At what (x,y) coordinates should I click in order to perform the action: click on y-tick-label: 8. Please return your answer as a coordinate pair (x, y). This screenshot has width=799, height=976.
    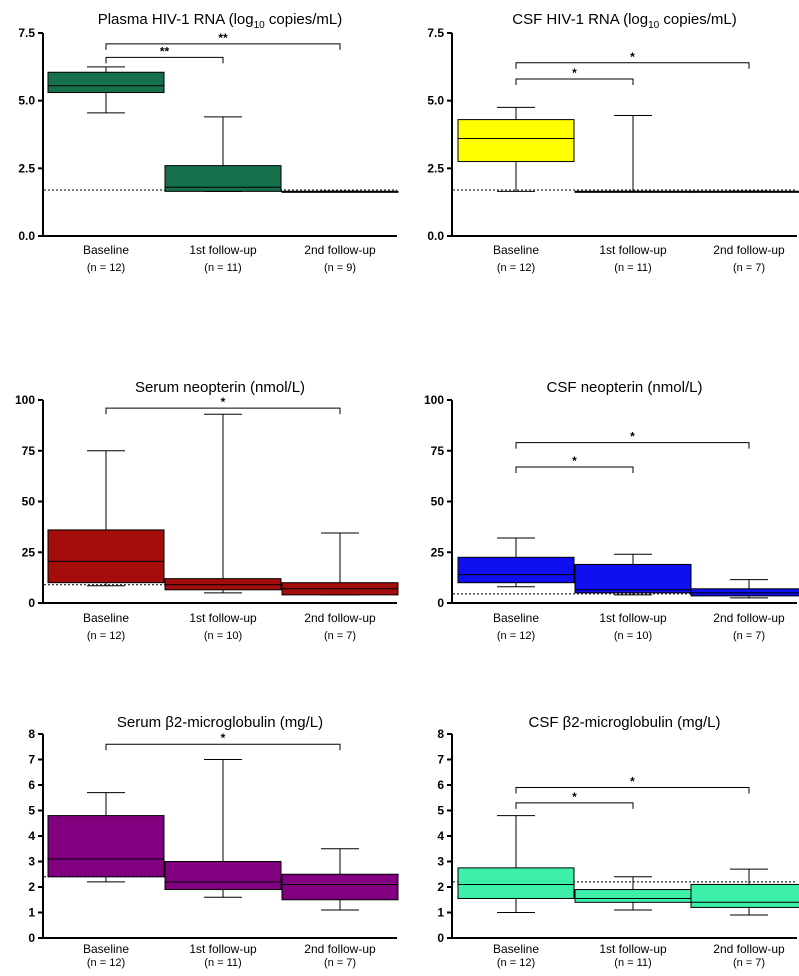
    Looking at the image, I should click on (440, 734).